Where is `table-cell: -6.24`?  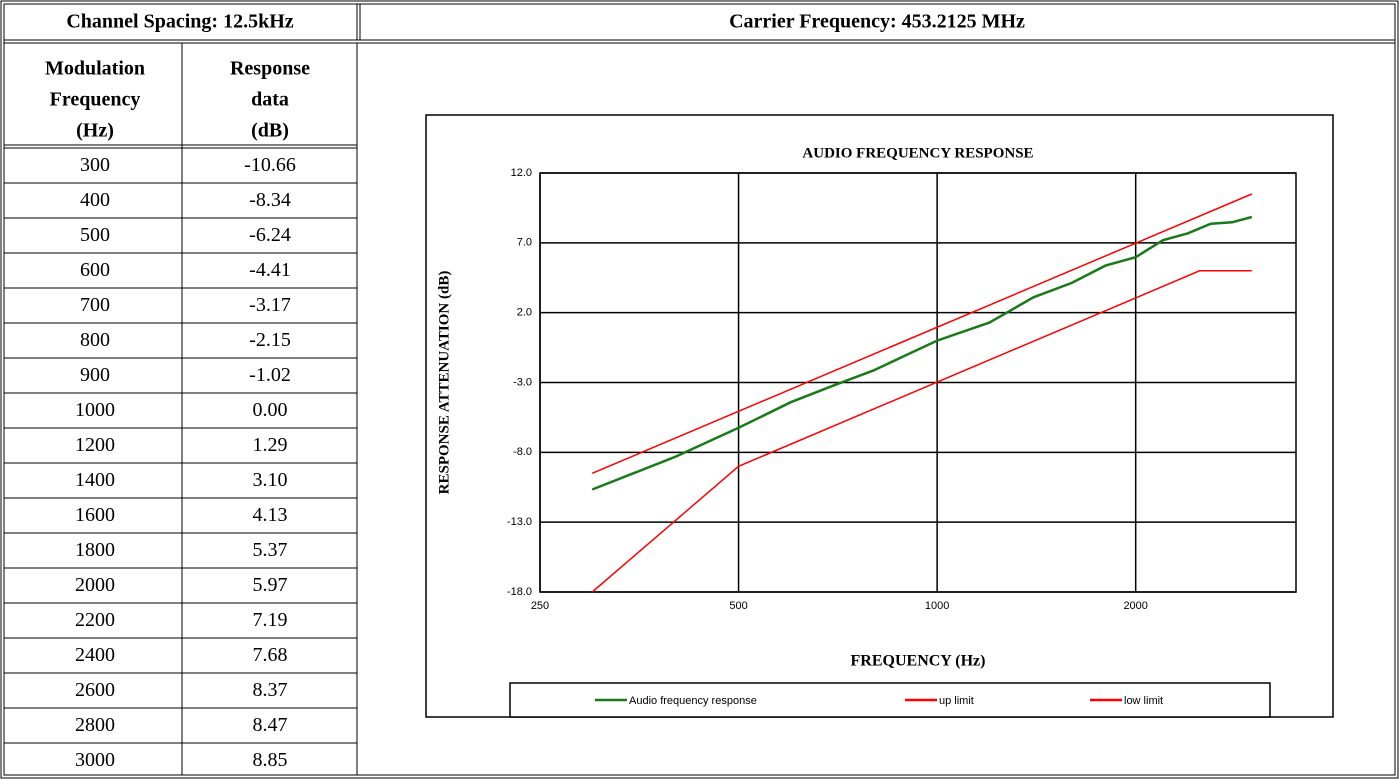 table-cell: -6.24 is located at coordinates (270, 235).